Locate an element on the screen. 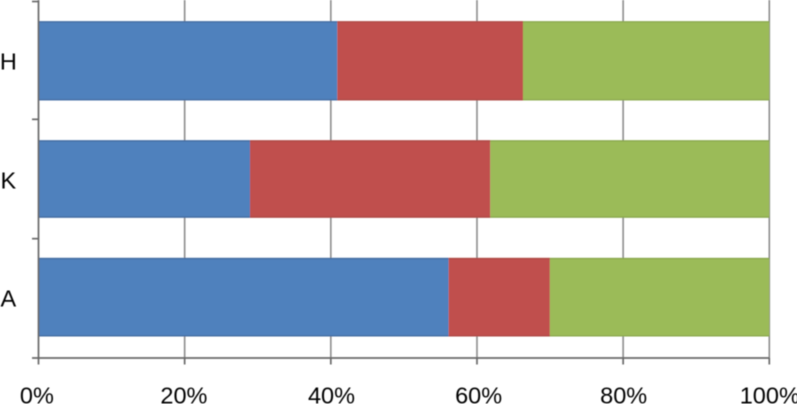 This screenshot has height=404, width=797. svg-text: 60% is located at coordinates (478, 393).